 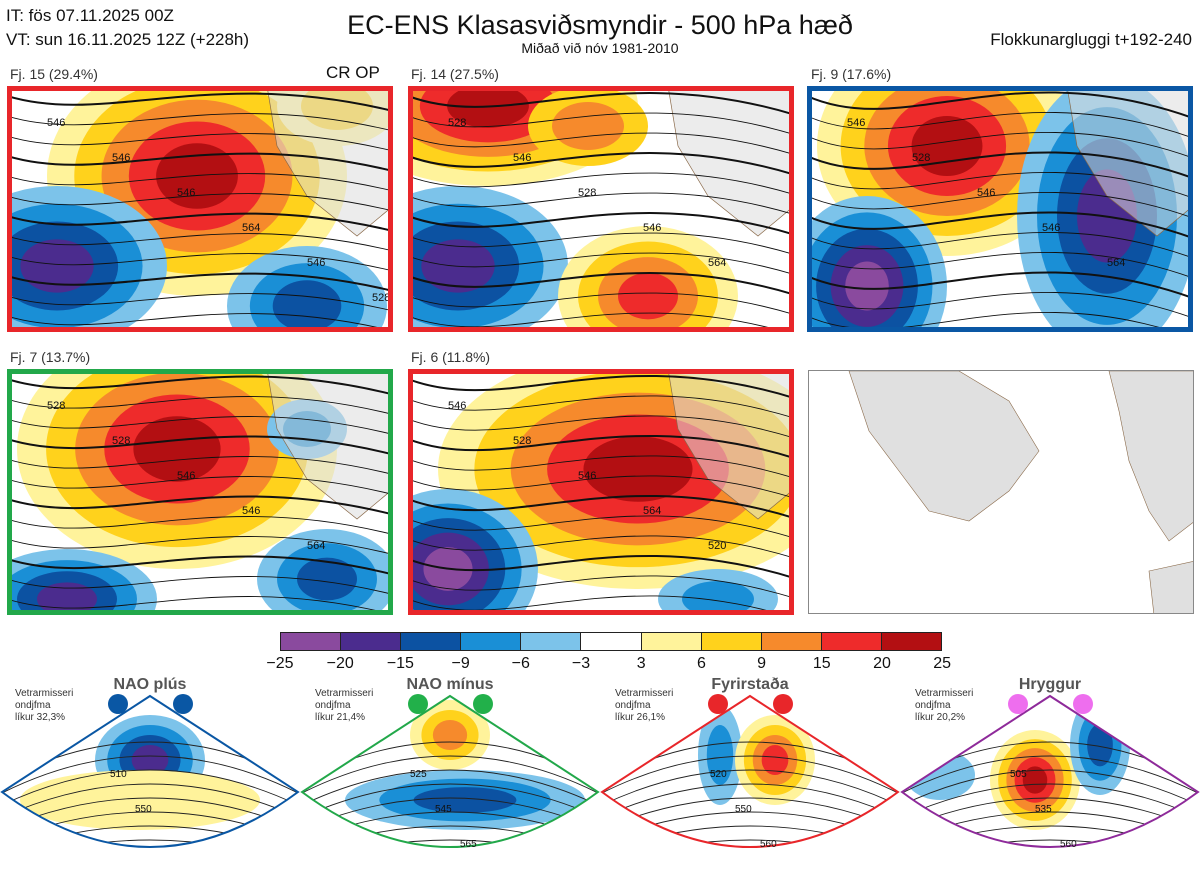 What do you see at coordinates (353, 72) in the screenshot?
I see `control-op-tag: CR OP` at bounding box center [353, 72].